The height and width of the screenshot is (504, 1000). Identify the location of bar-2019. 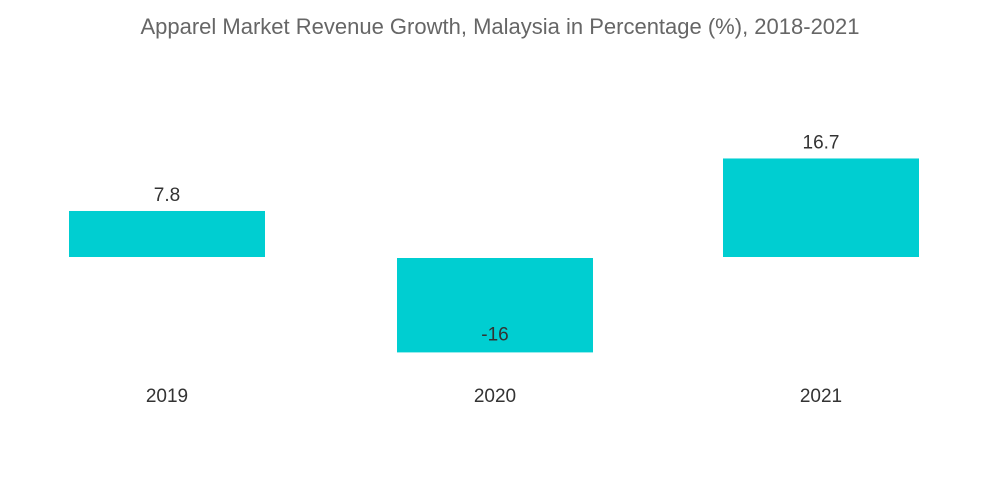
(167, 233).